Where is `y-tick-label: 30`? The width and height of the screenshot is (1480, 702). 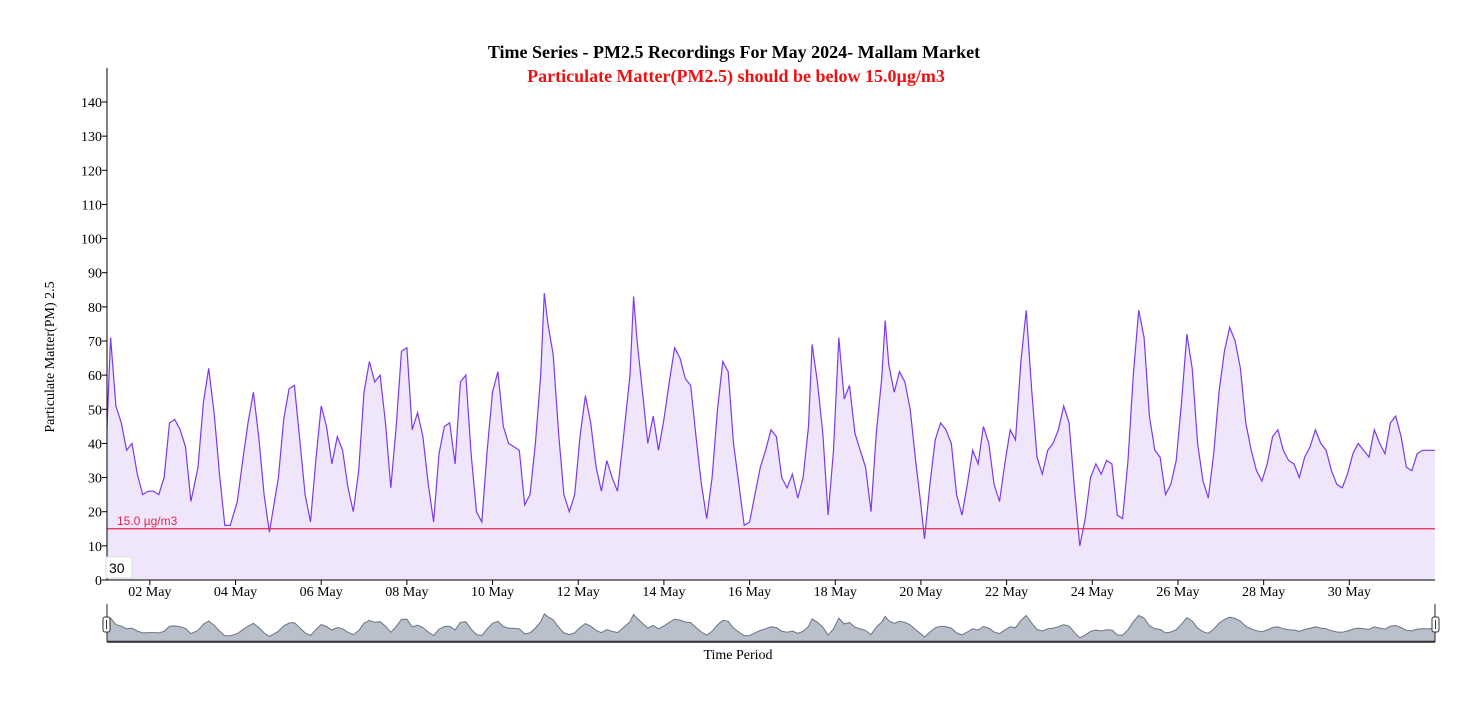
y-tick-label: 30 is located at coordinates (95, 479).